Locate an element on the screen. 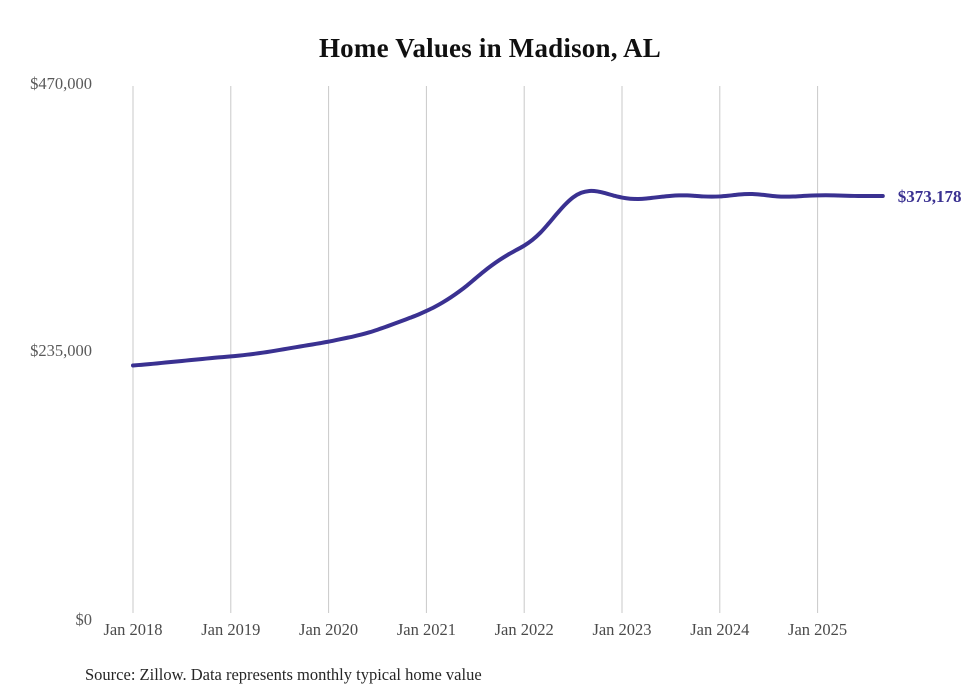  y-axis-tick-label-mid: $235,000 is located at coordinates (61, 350).